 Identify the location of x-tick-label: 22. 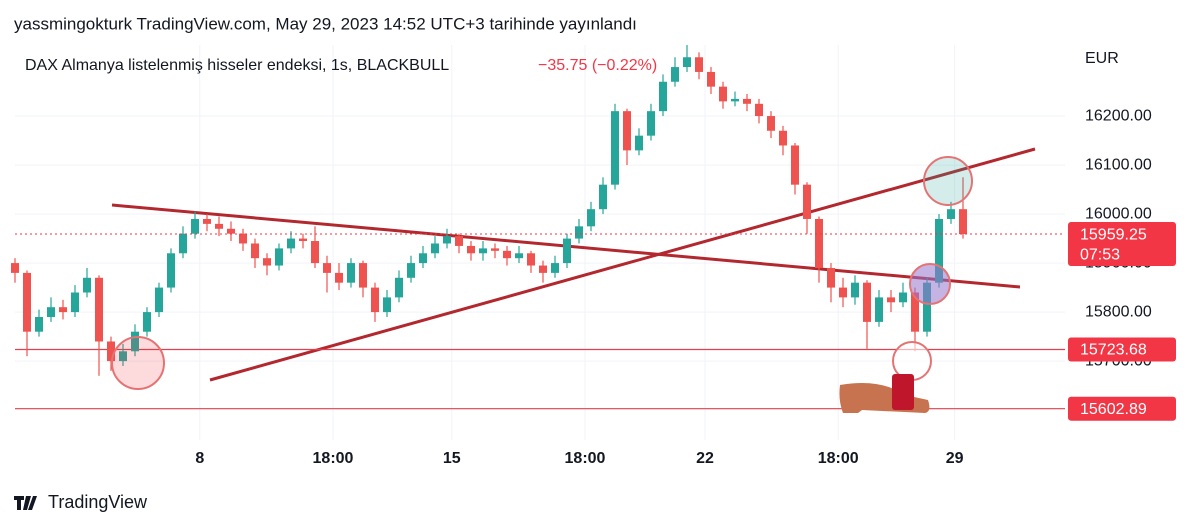
(705, 458).